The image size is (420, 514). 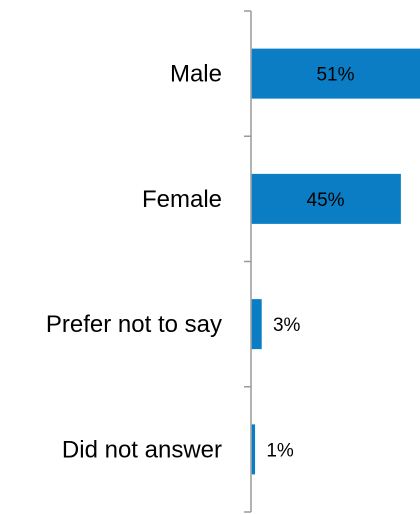 I want to click on bar-female, so click(x=326, y=198).